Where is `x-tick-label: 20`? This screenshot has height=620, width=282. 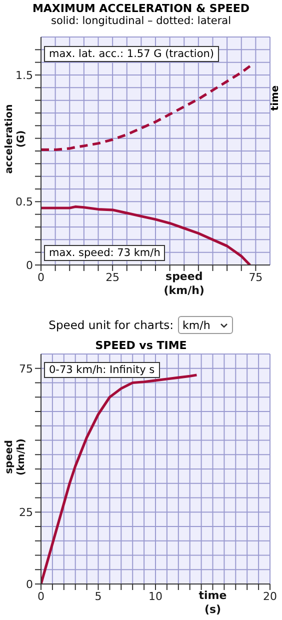
x-tick-label: 20 is located at coordinates (270, 596).